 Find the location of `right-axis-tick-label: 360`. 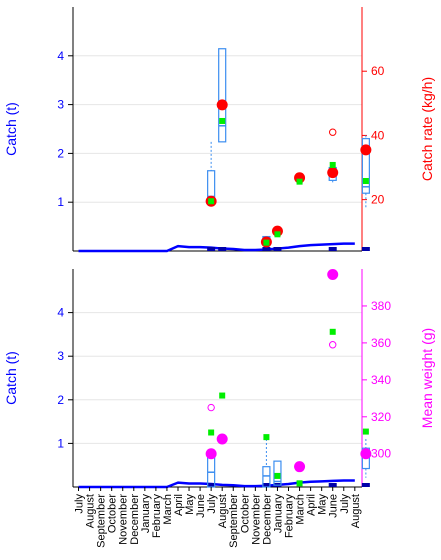

right-axis-tick-label: 360 is located at coordinates (381, 343).